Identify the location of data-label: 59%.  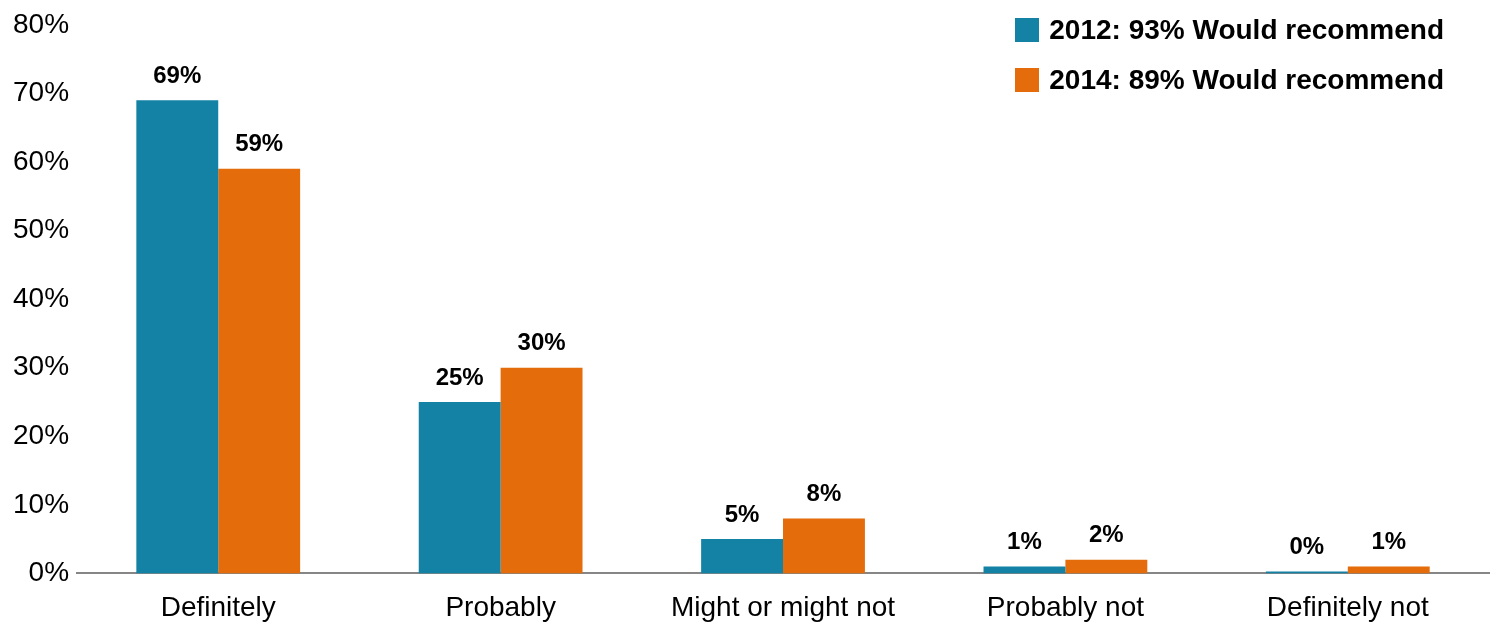
(259, 143).